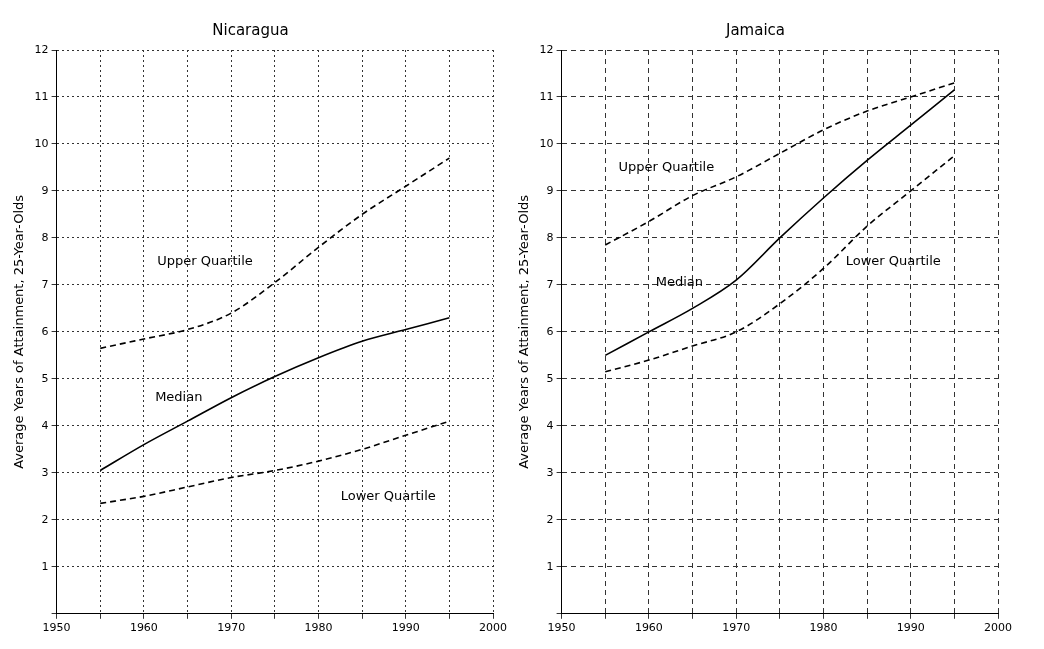 This screenshot has width=1044, height=649. Describe the element at coordinates (388, 495) in the screenshot. I see `text: Lower Quartile` at that location.